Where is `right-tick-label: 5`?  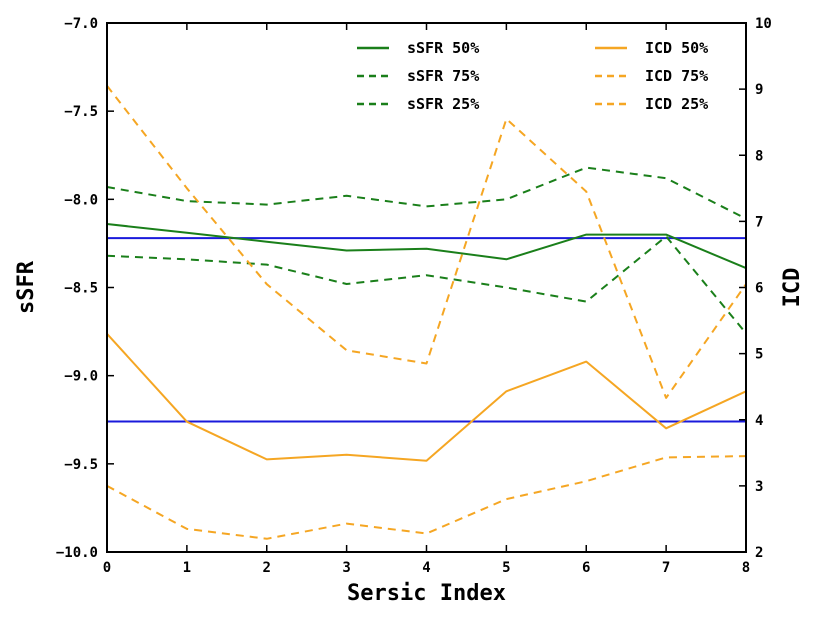 right-tick-label: 5 is located at coordinates (759, 355).